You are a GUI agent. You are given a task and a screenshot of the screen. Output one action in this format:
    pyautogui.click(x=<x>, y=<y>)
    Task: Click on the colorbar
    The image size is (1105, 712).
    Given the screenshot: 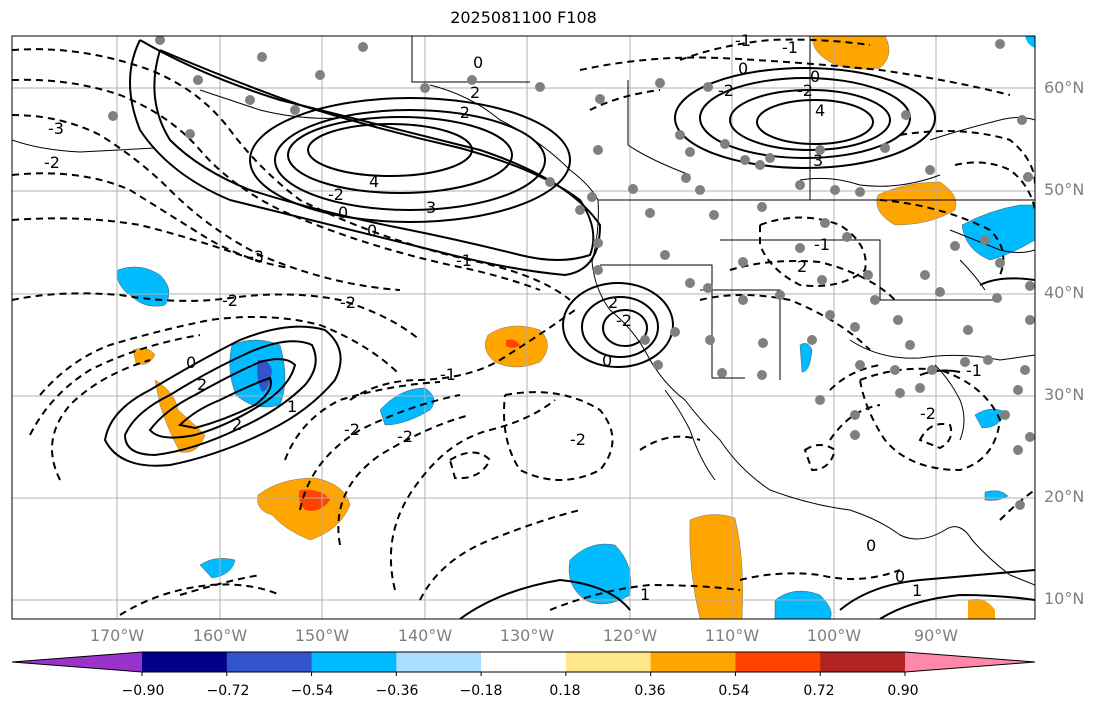 What is the action you would take?
    pyautogui.click(x=523, y=663)
    